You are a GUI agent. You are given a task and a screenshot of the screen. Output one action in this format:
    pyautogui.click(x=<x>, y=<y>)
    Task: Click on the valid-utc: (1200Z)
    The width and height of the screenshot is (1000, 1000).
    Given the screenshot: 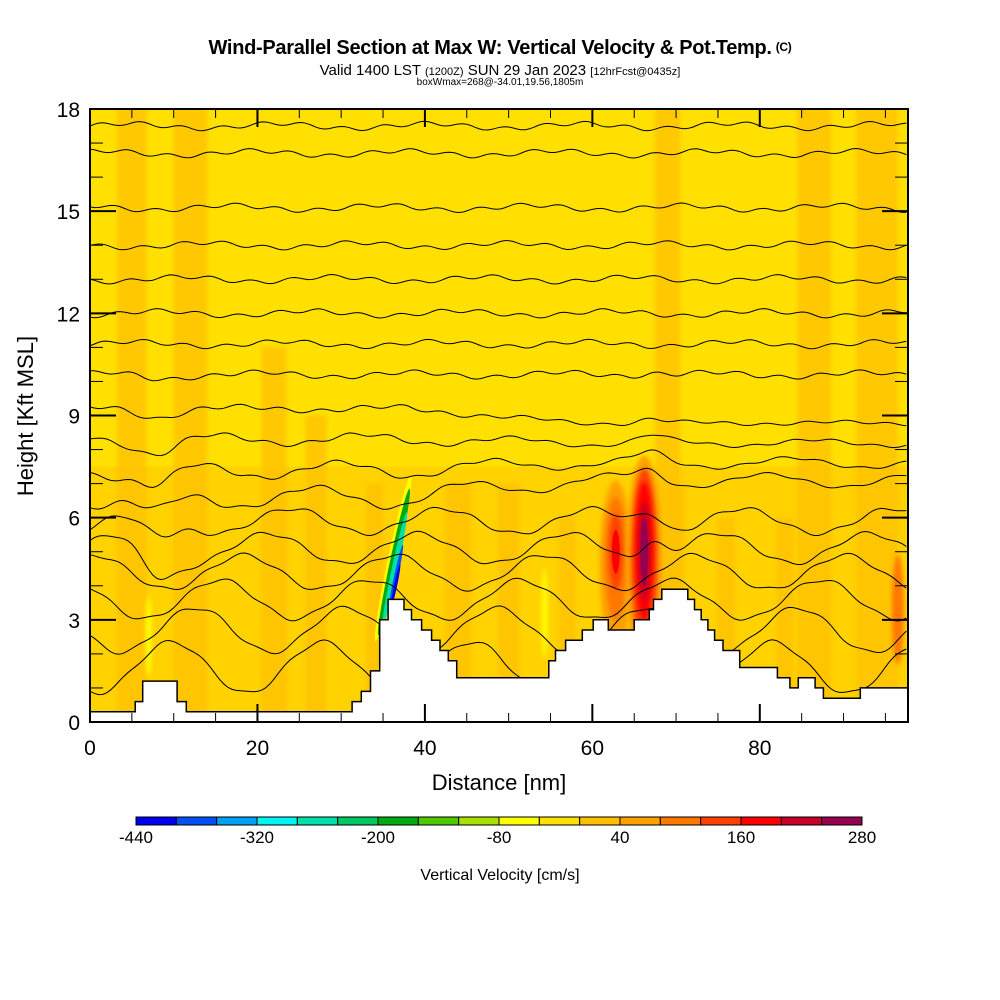 What is the action you would take?
    pyautogui.click(x=444, y=72)
    